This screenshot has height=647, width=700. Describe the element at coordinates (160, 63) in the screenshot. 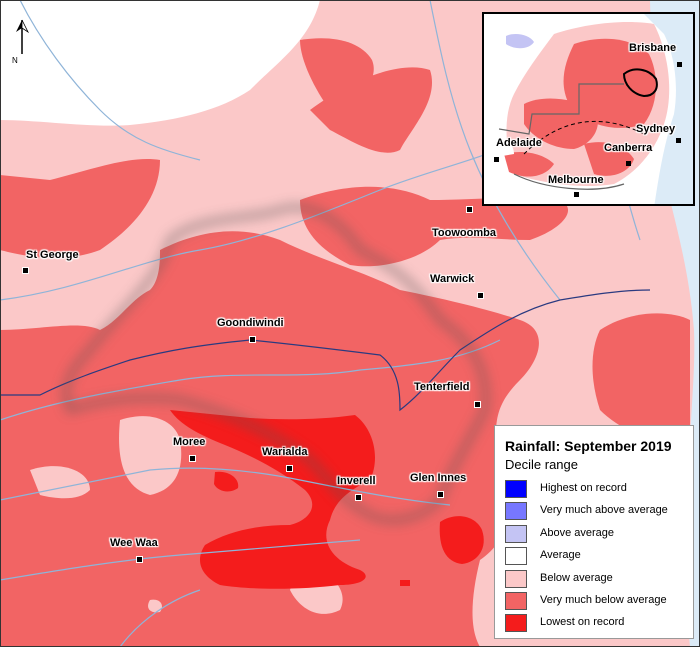

I see `average-area` at that location.